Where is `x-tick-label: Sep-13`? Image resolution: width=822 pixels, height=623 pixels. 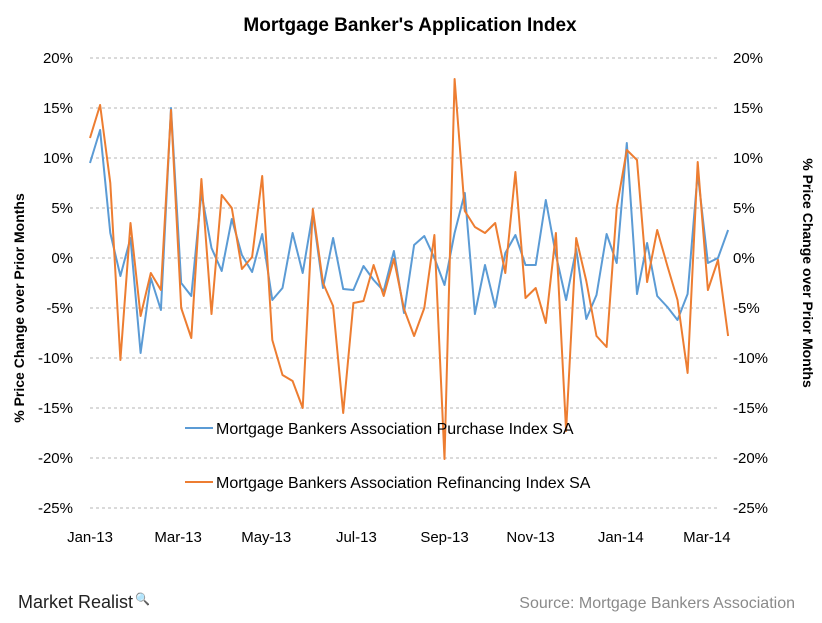
x-tick-label: Sep-13 is located at coordinates (444, 537).